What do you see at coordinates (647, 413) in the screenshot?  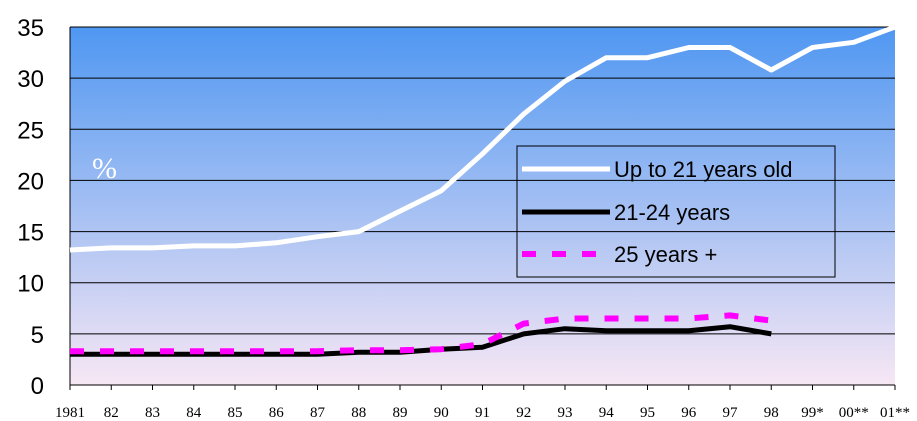 I see `x-tick-label: 95` at bounding box center [647, 413].